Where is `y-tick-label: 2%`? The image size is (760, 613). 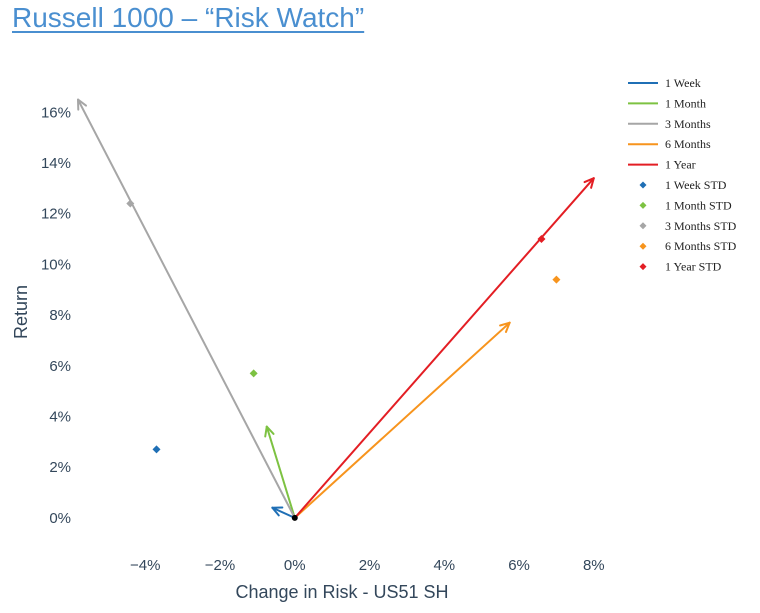 y-tick-label: 2% is located at coordinates (60, 467).